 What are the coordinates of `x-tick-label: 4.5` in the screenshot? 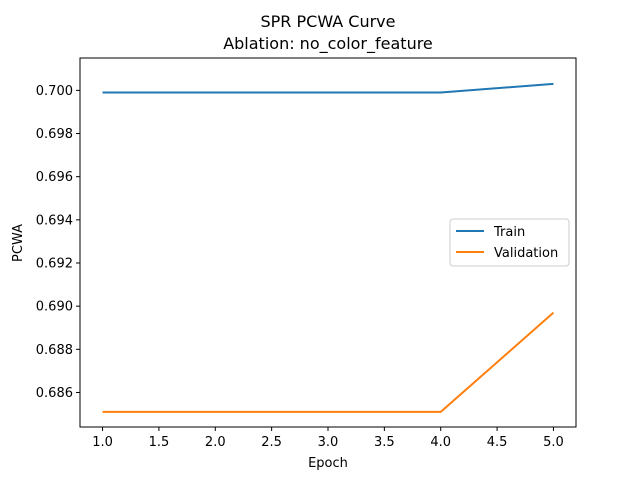 It's located at (497, 442).